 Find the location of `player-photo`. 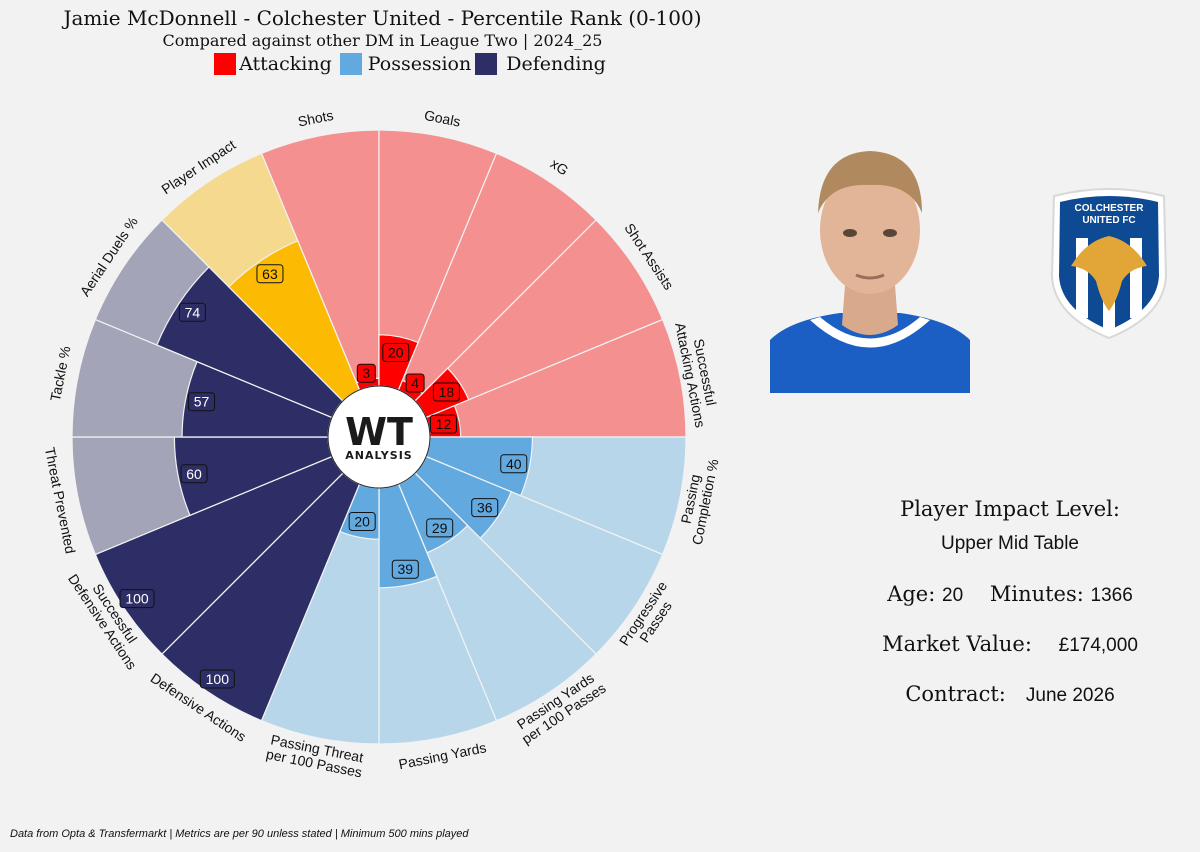

player-photo is located at coordinates (870, 264).